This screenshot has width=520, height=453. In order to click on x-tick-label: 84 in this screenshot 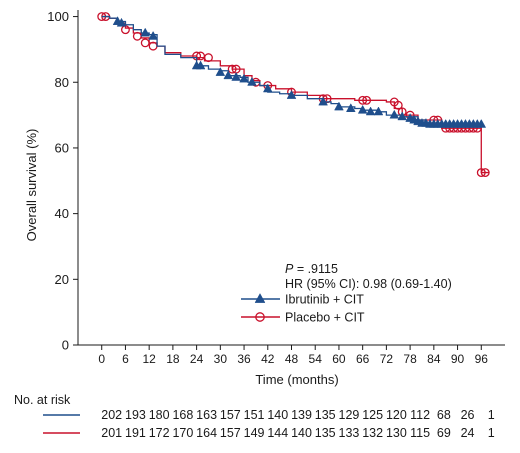, I will do `click(434, 359)`.